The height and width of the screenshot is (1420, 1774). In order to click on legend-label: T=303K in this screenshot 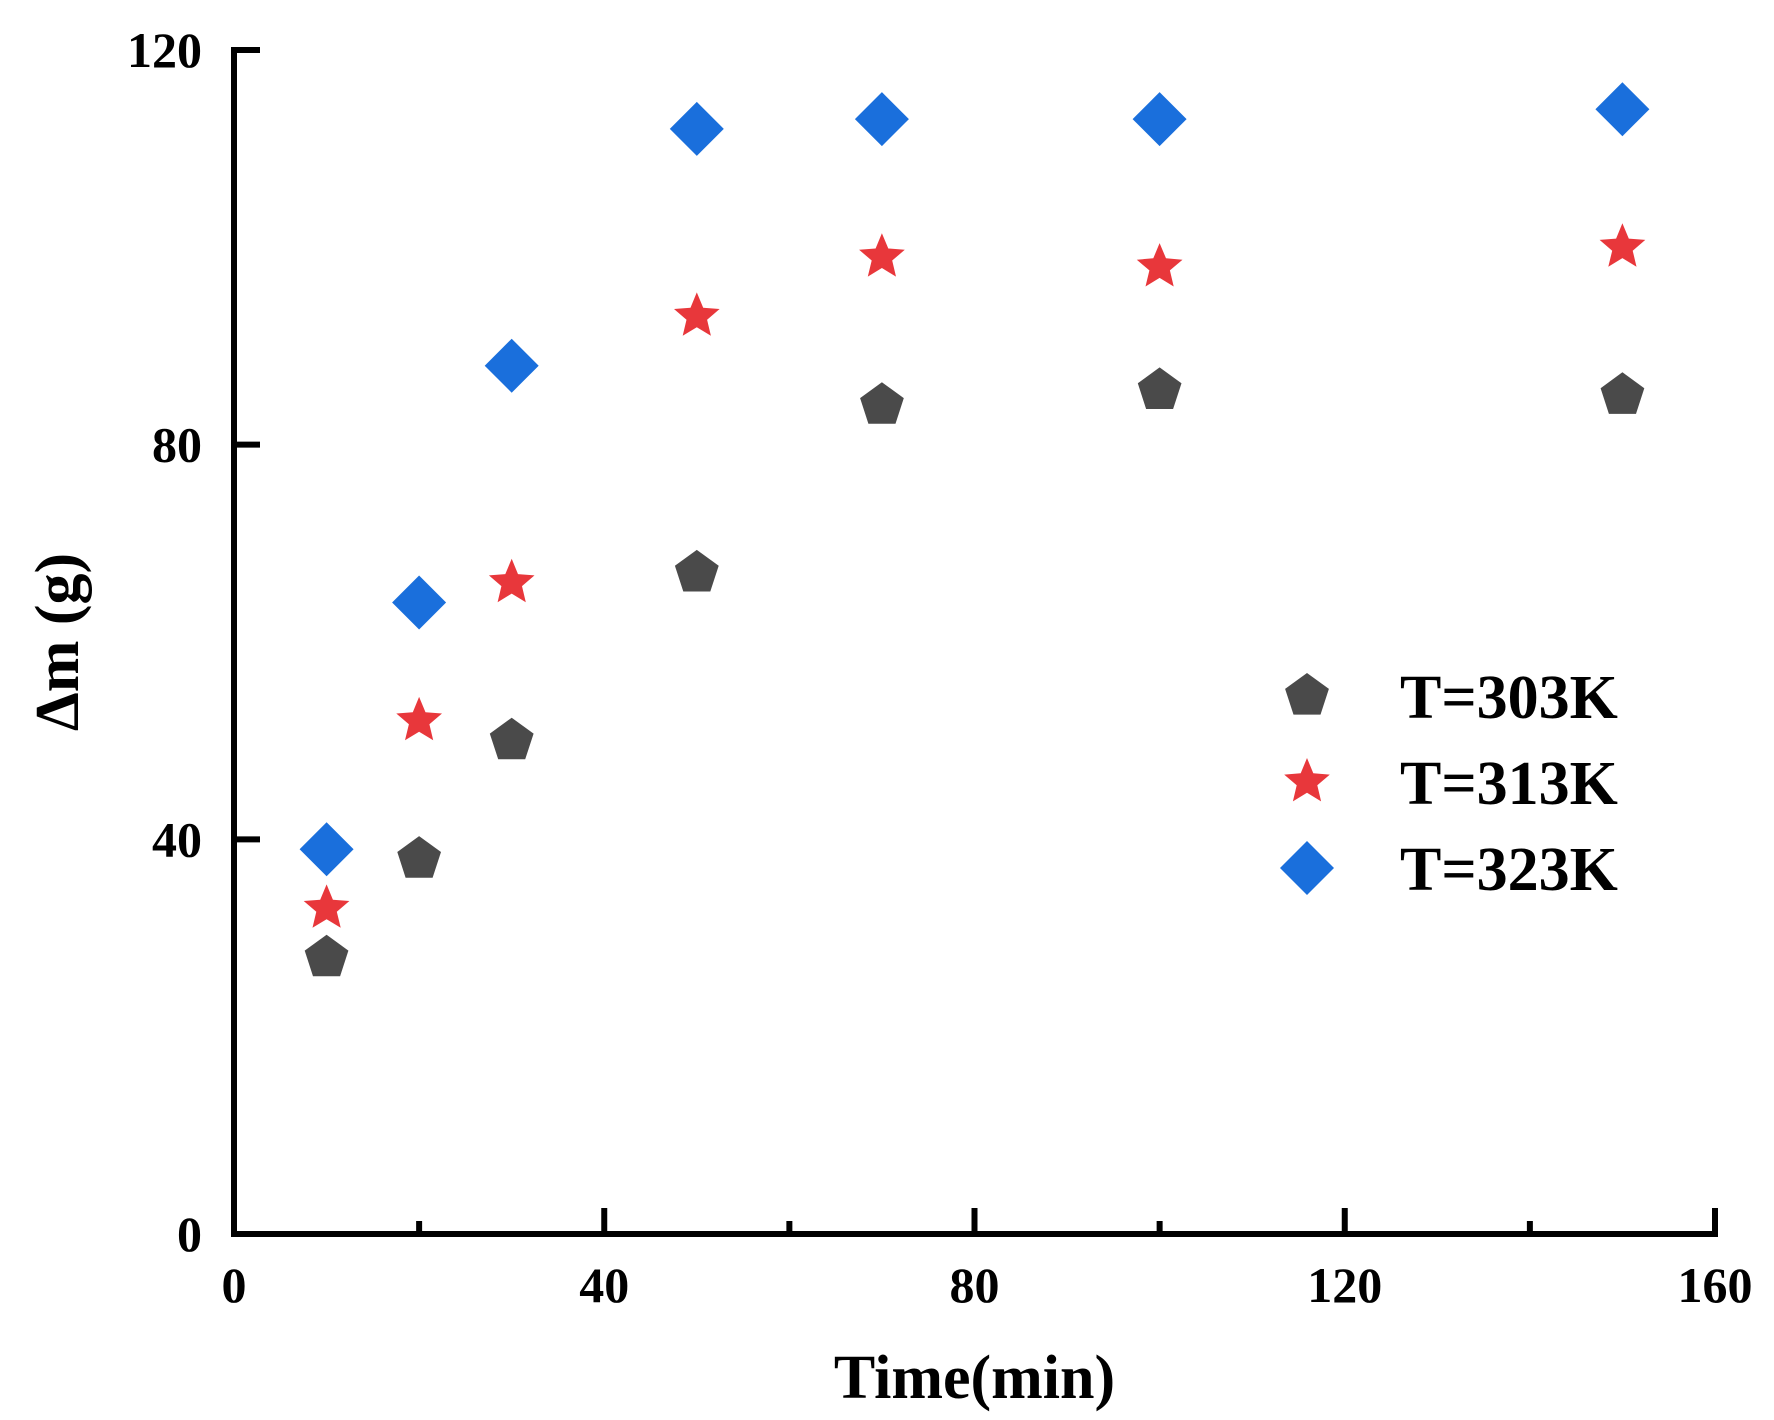, I will do `click(1509, 698)`.